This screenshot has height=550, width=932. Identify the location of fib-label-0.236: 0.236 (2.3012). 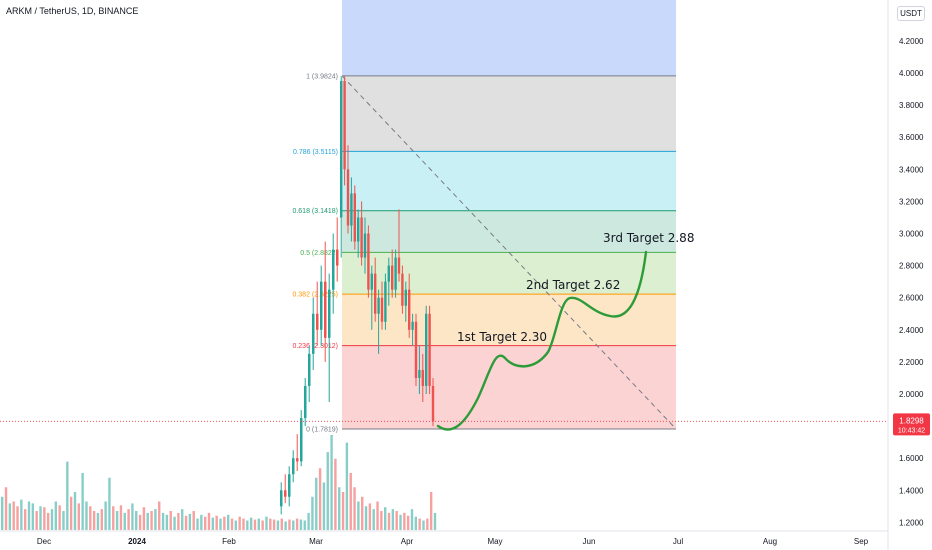
(315, 346).